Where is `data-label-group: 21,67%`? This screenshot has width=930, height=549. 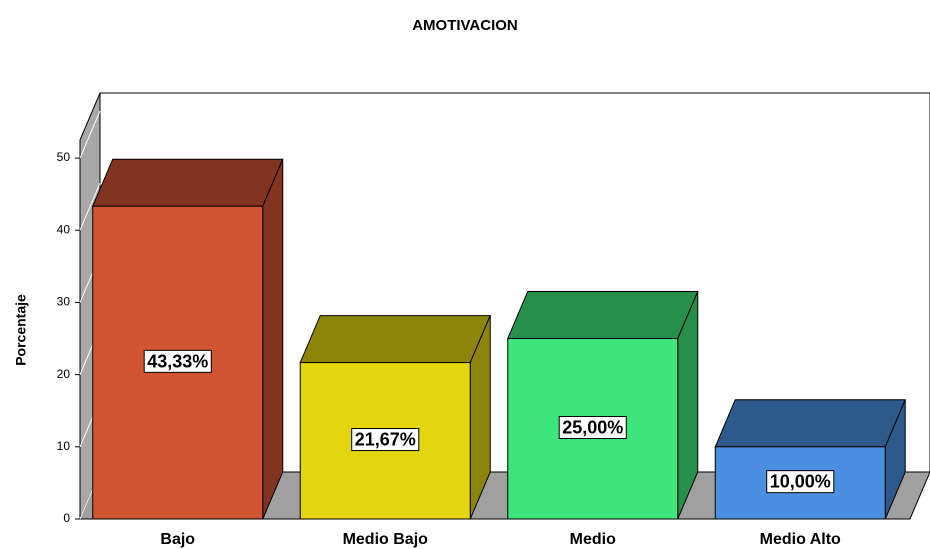 data-label-group: 21,67% is located at coordinates (385, 440).